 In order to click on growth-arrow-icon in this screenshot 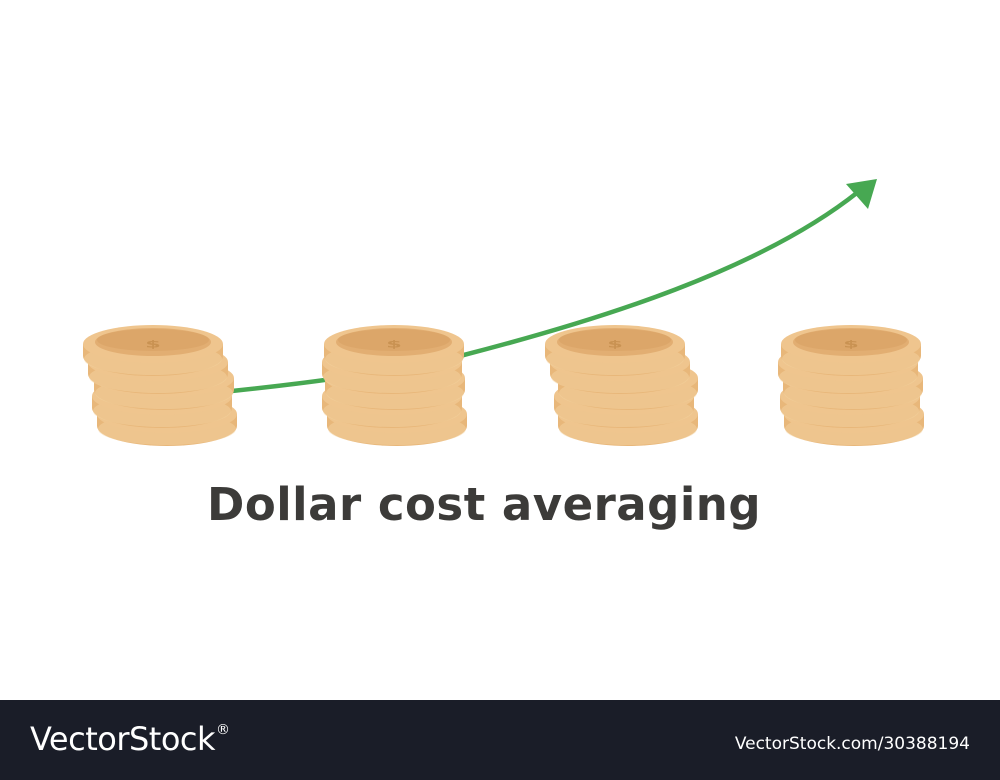, I will do `click(861, 194)`.